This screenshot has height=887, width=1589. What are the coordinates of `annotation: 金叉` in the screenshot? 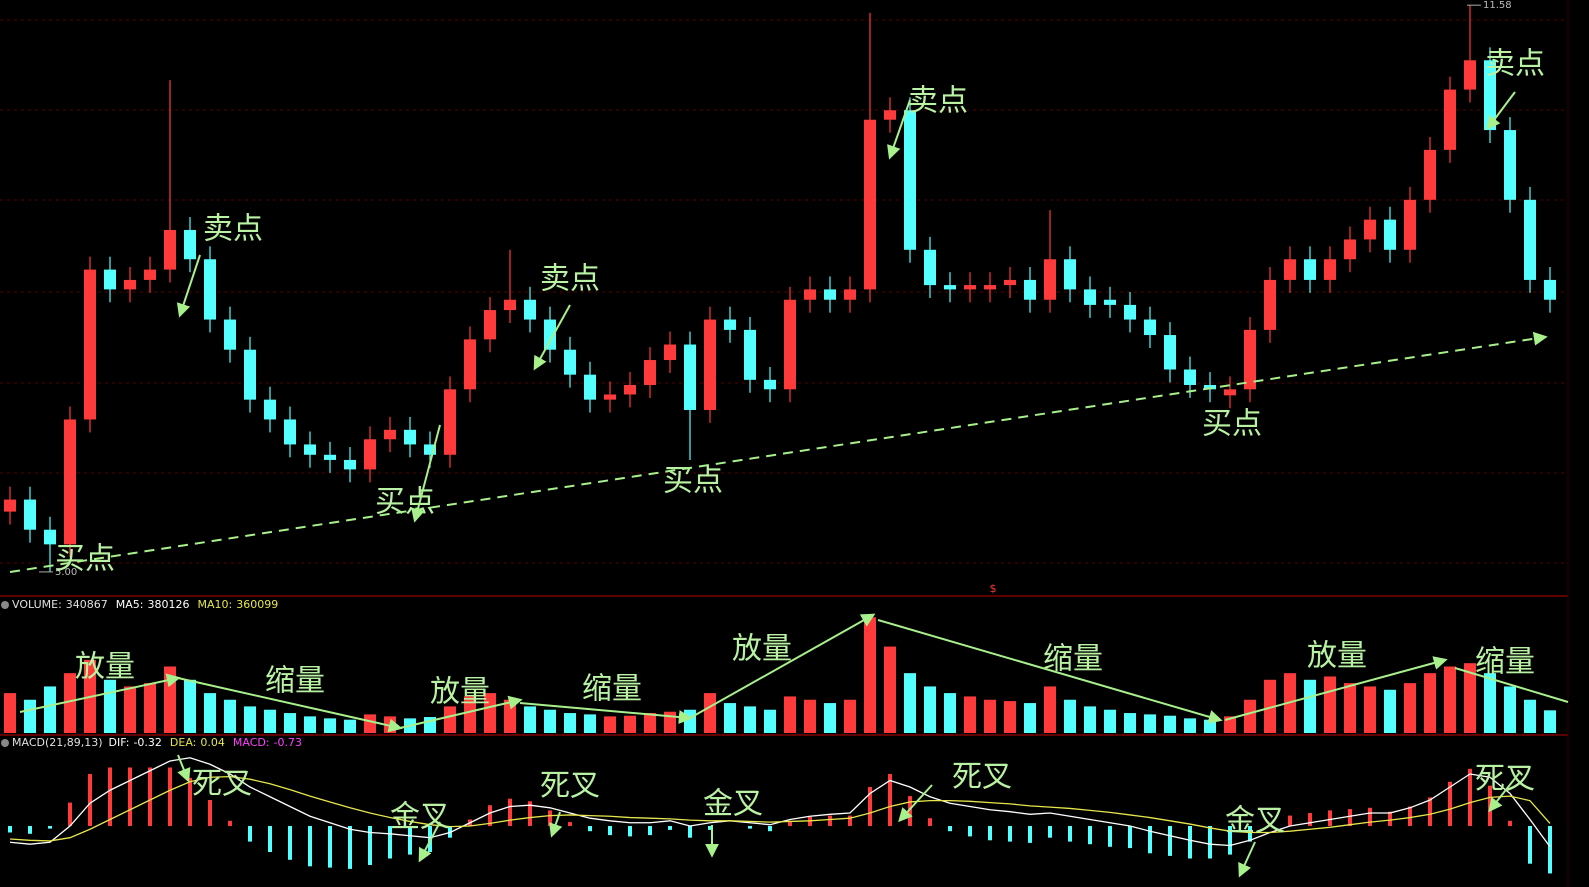 It's located at (733, 804).